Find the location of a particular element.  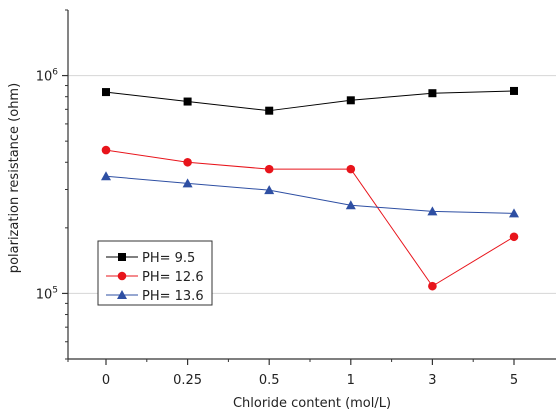

y-tick-label: 10⁶ is located at coordinates (47, 76).